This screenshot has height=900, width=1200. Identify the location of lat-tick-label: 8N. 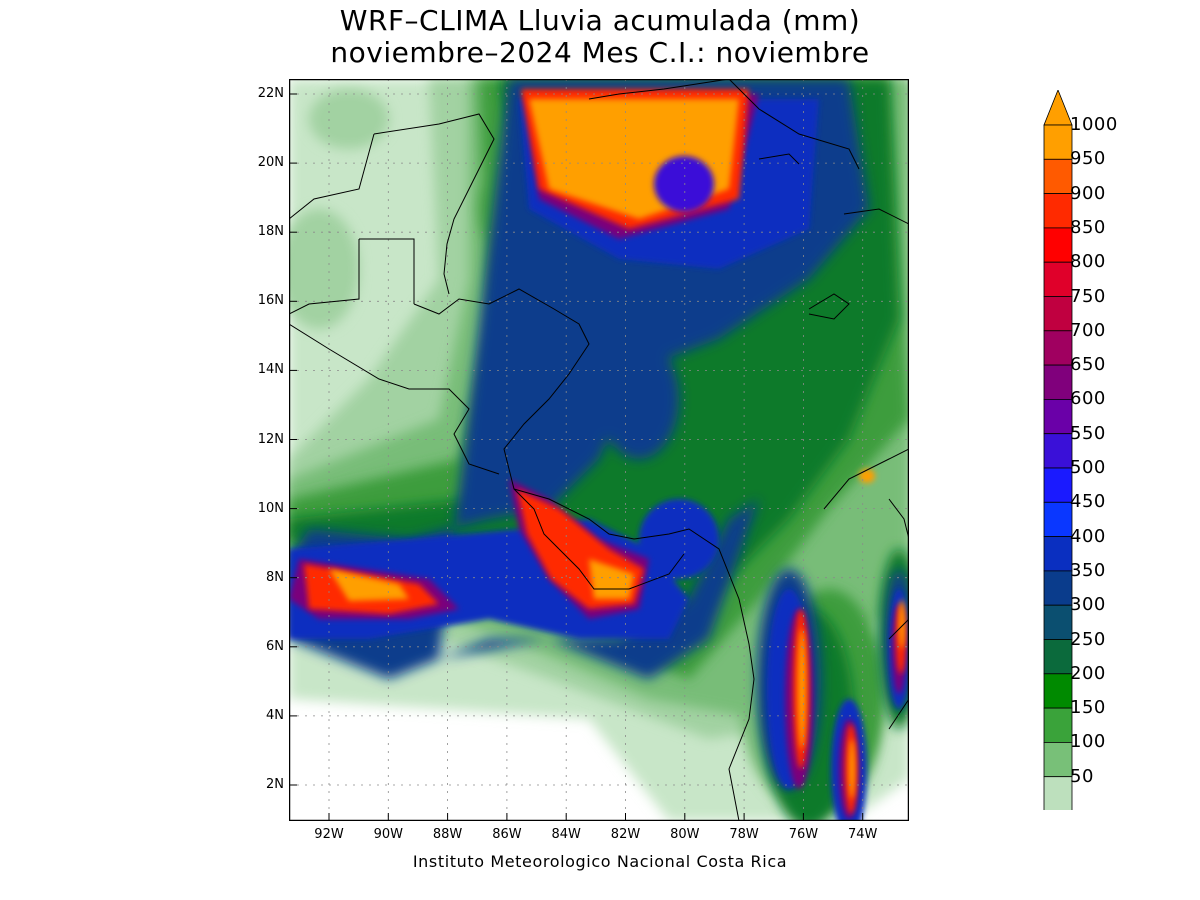
(275, 577).